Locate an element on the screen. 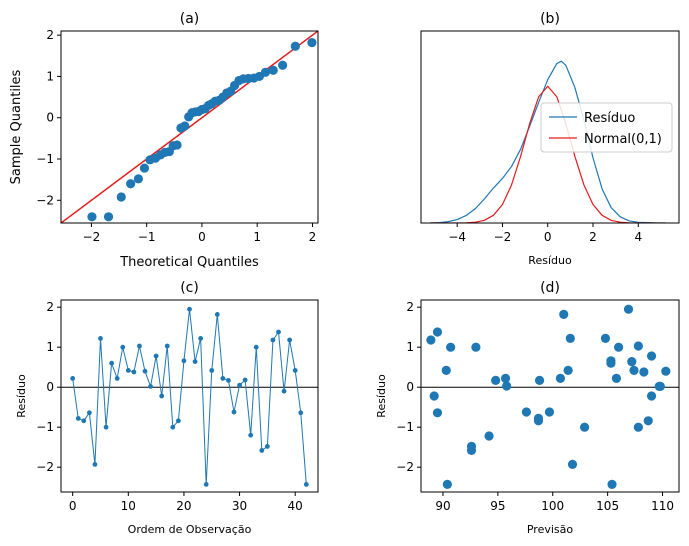 This screenshot has height=546, width=689. plot-area-d is located at coordinates (550, 396).